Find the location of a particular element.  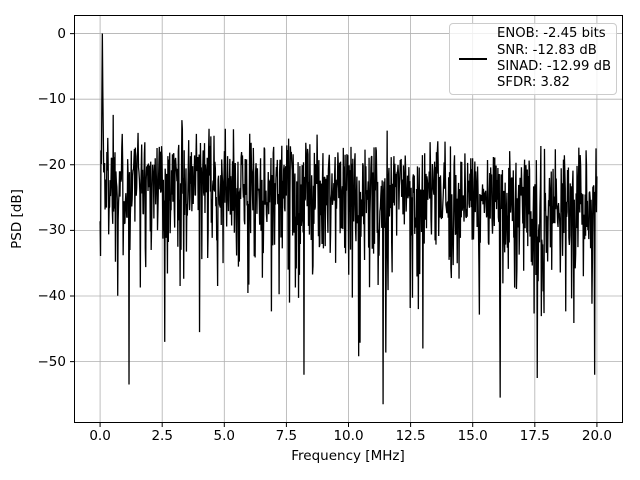

x-tick-label: 7.5 is located at coordinates (286, 436).